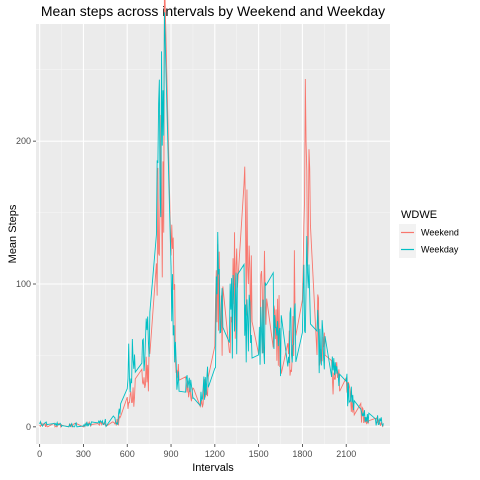  I want to click on y-tick-label: 100, so click(23, 284).